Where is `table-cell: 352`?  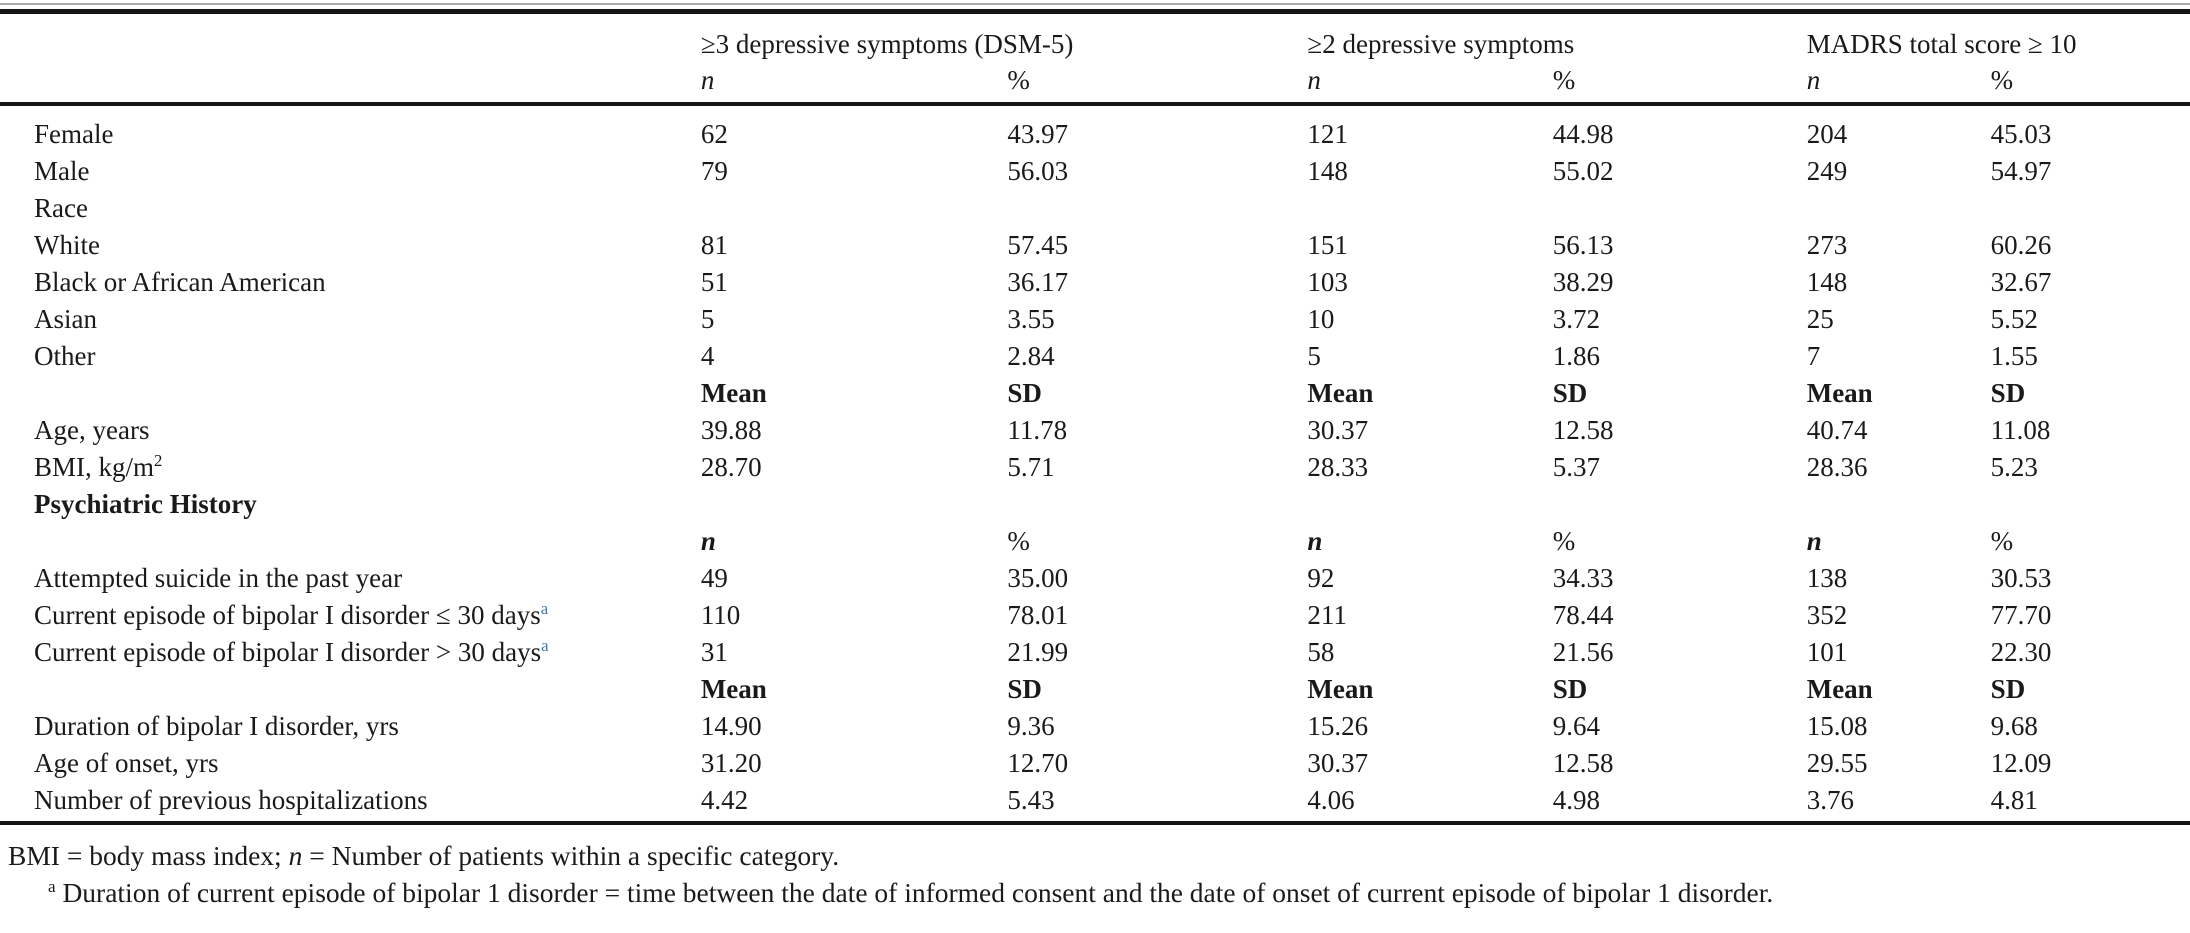 table-cell: 352 is located at coordinates (1827, 615).